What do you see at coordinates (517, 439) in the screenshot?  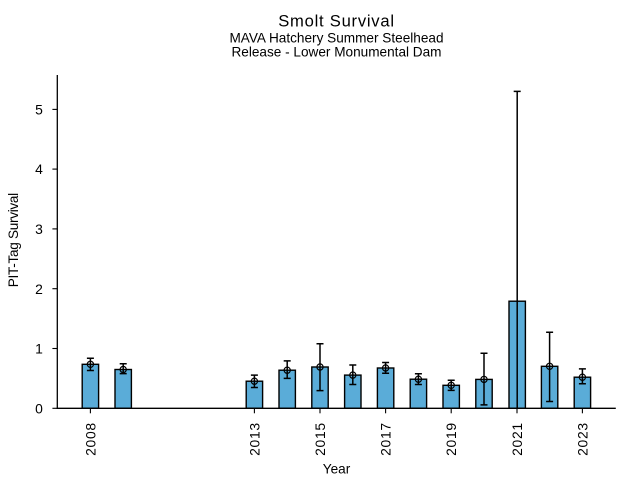 I see `svg-text: 2021` at bounding box center [517, 439].